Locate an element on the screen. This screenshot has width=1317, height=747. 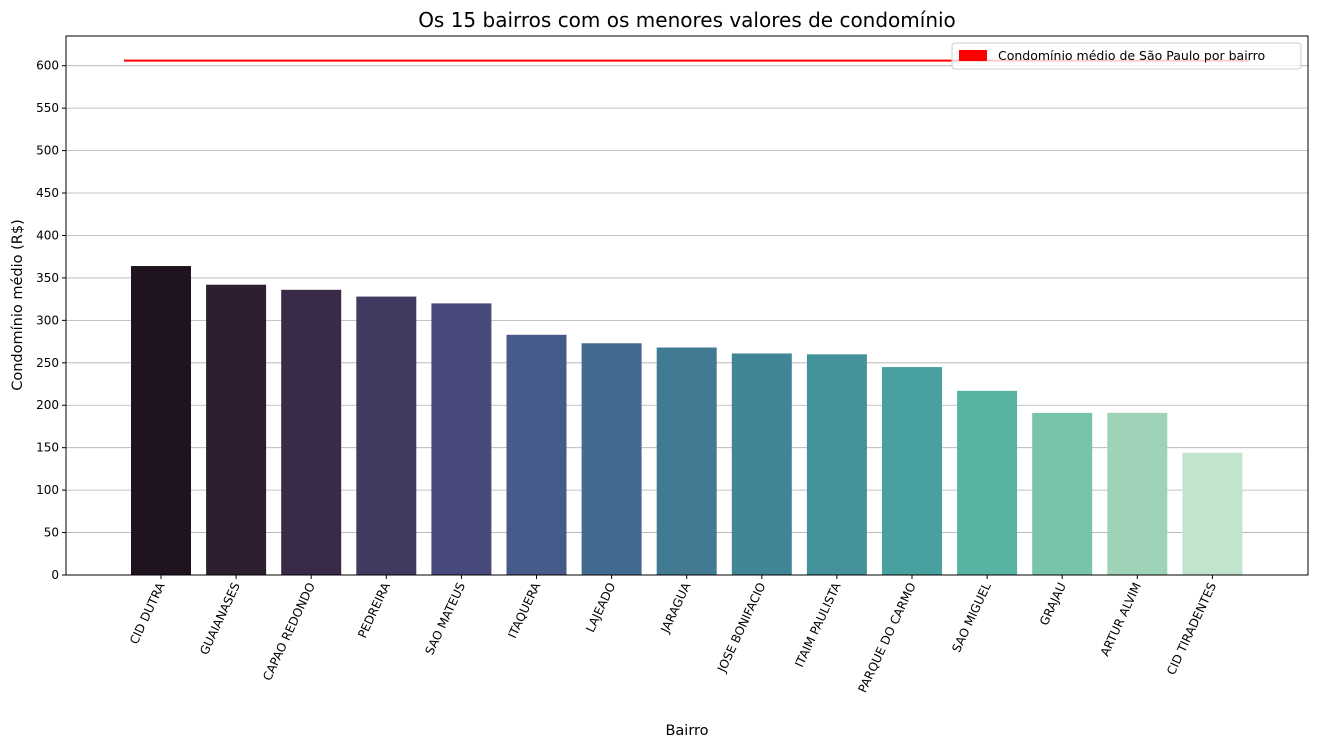
x-tick-label: JARAGUA is located at coordinates (676, 608).